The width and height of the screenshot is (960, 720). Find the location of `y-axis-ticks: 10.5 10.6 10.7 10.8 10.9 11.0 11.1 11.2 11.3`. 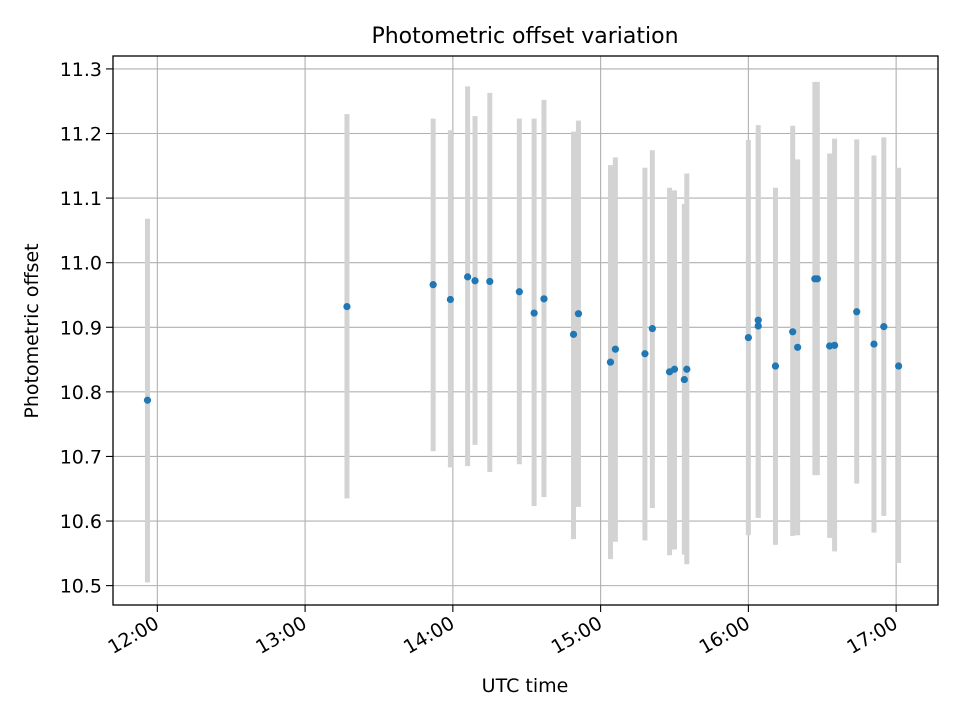

y-axis-ticks: 10.5 10.6 10.7 10.8 10.9 11.0 11.1 11.2 11.3 is located at coordinates (86, 328).